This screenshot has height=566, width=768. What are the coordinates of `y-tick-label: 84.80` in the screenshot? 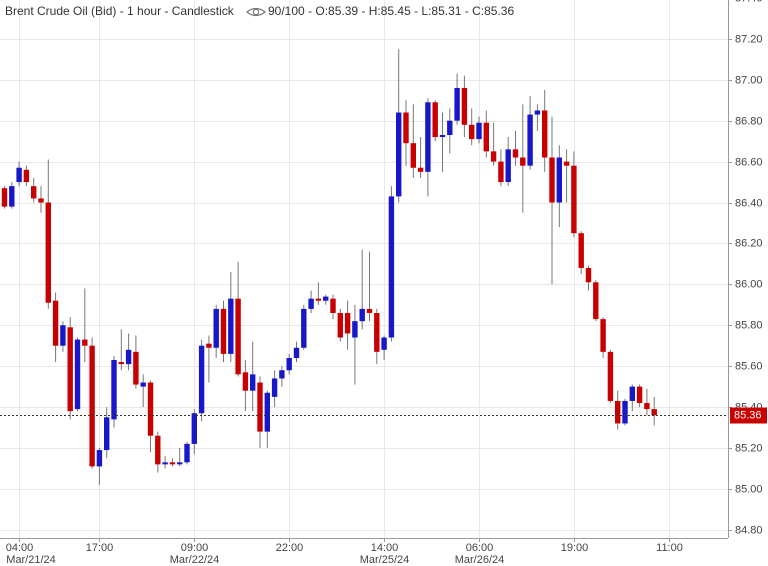 It's located at (749, 530).